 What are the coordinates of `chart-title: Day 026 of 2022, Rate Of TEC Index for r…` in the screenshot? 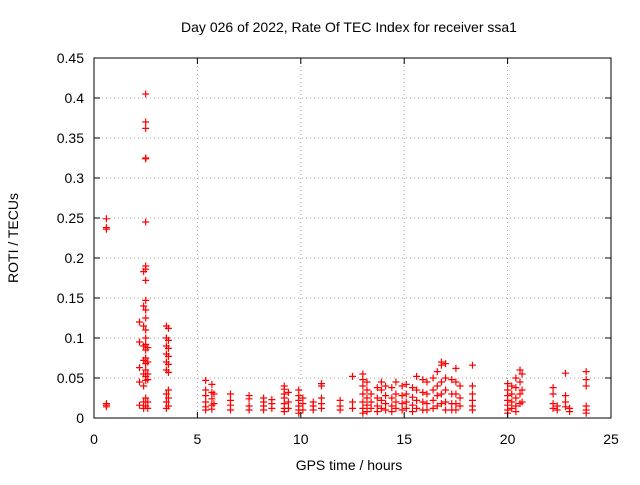 It's located at (349, 27).